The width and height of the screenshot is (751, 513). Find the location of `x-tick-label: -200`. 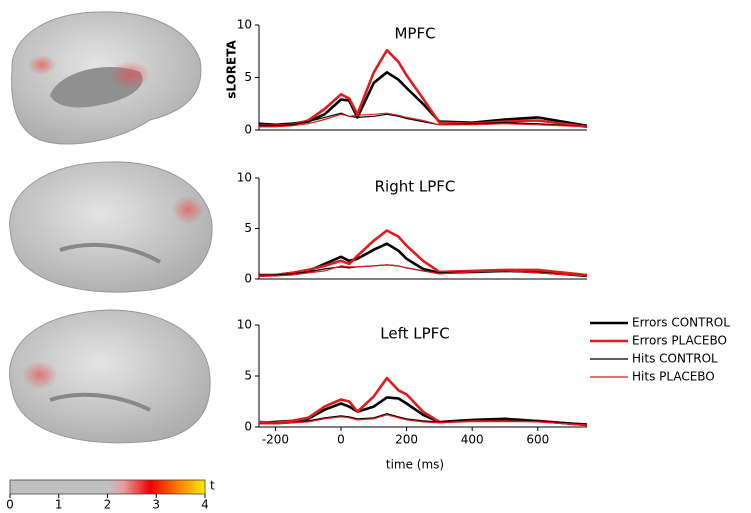

x-tick-label: -200 is located at coordinates (275, 440).